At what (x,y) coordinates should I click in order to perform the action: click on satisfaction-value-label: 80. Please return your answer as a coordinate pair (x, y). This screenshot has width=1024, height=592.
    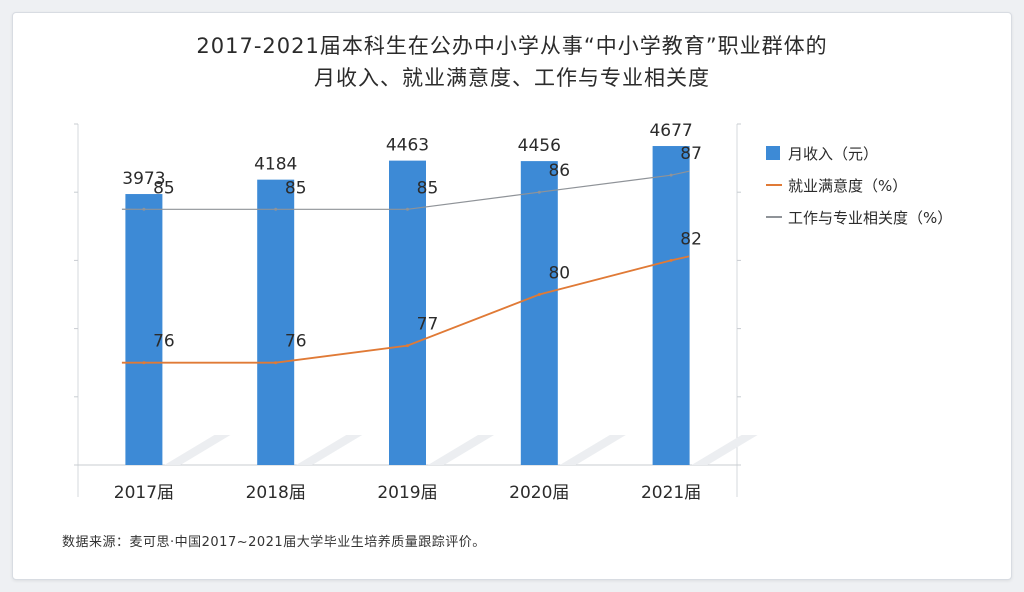
    Looking at the image, I should click on (559, 274).